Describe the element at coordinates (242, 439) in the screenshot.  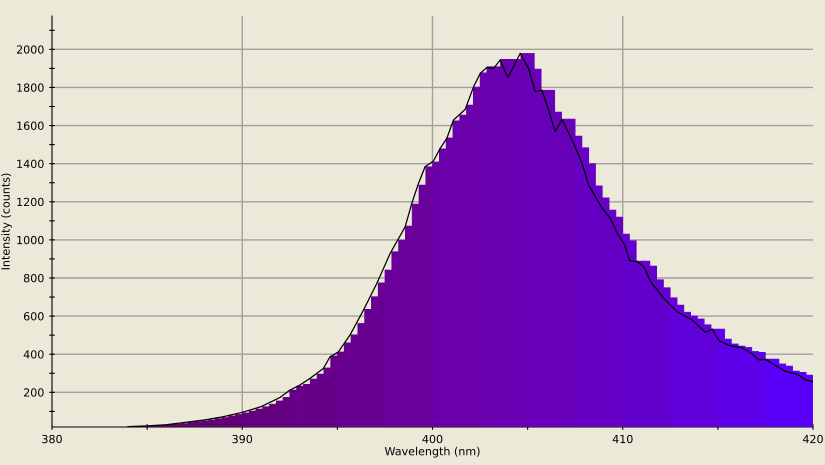
I see `x-tick-label: 390` at that location.